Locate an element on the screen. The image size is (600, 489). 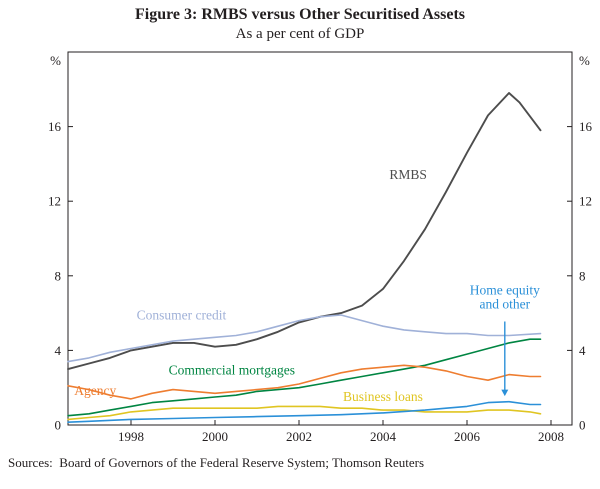
series-label-agency: Agency is located at coordinates (95, 390).